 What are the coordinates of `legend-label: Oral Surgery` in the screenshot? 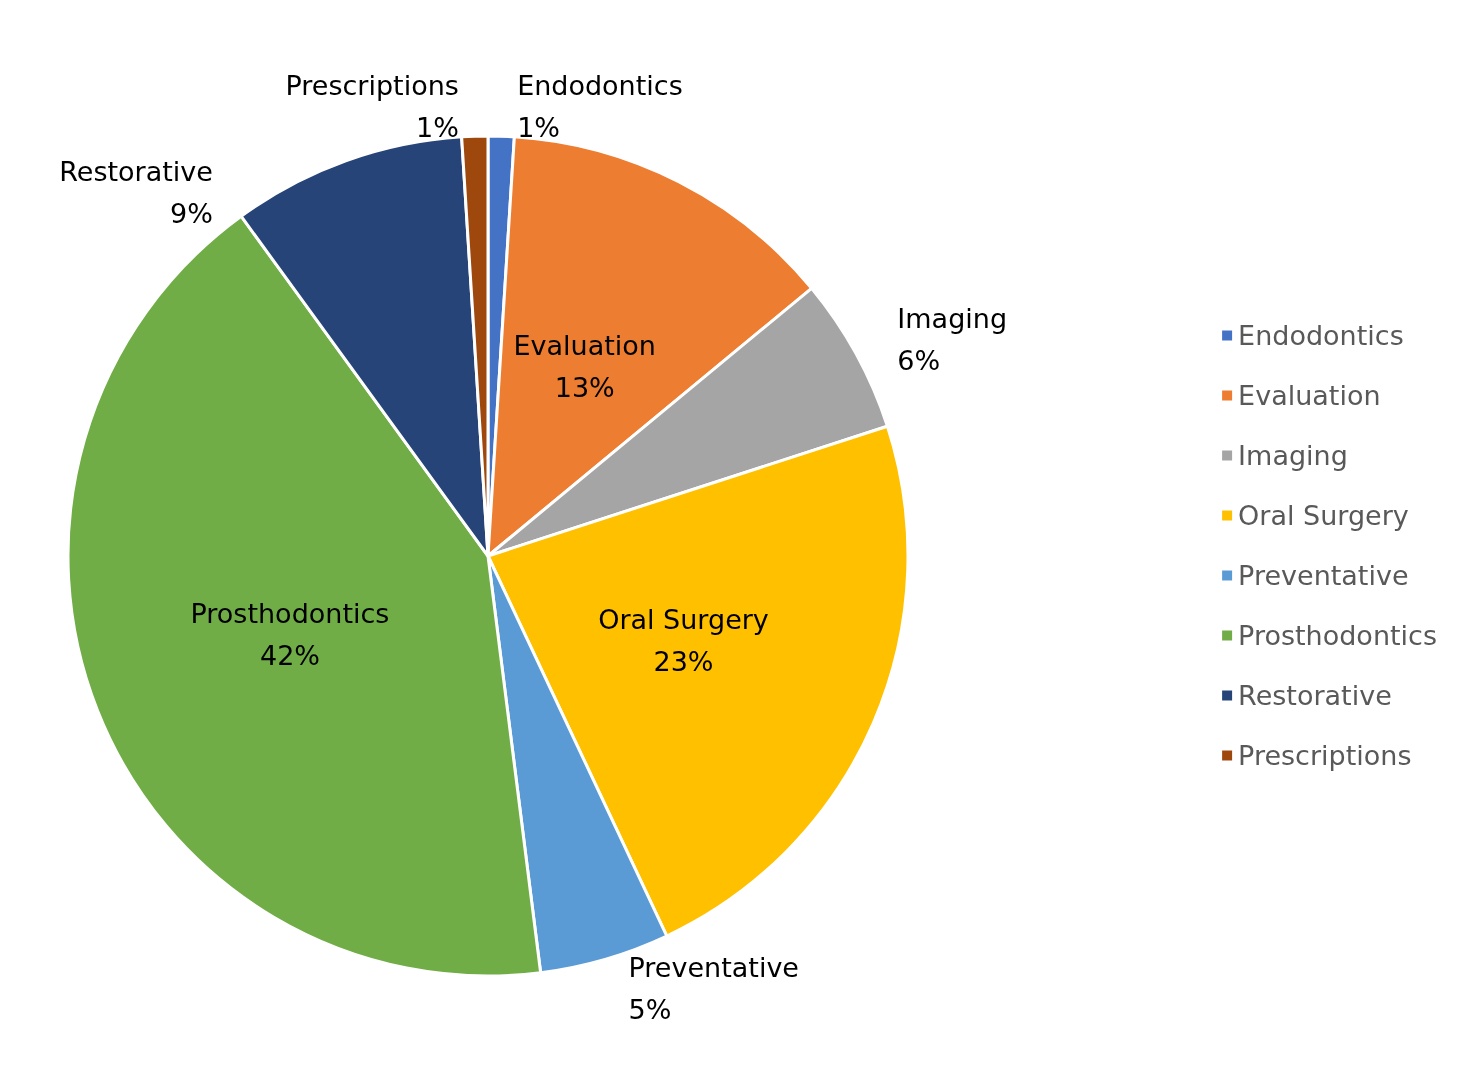 It's located at (1323, 515).